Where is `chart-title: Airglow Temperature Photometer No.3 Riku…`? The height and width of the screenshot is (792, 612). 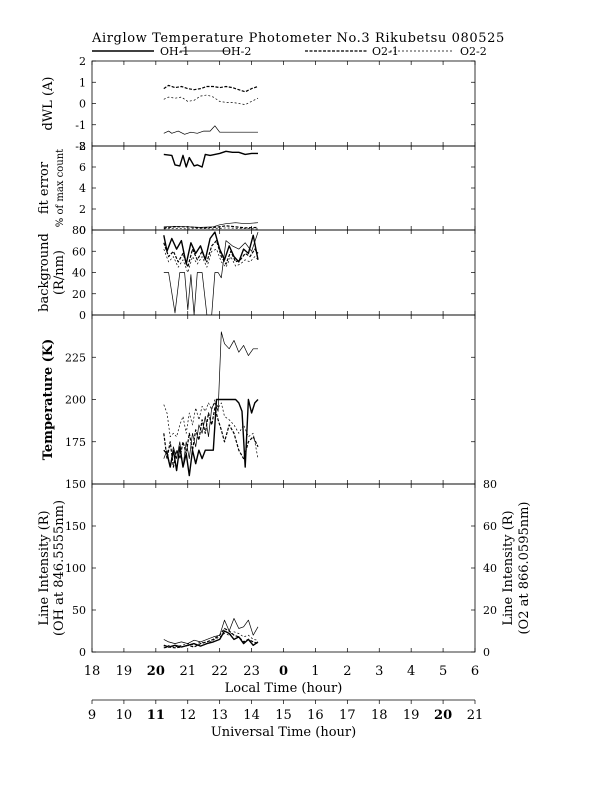 chart-title: Airglow Temperature Photometer No.3 Riku… is located at coordinates (298, 38).